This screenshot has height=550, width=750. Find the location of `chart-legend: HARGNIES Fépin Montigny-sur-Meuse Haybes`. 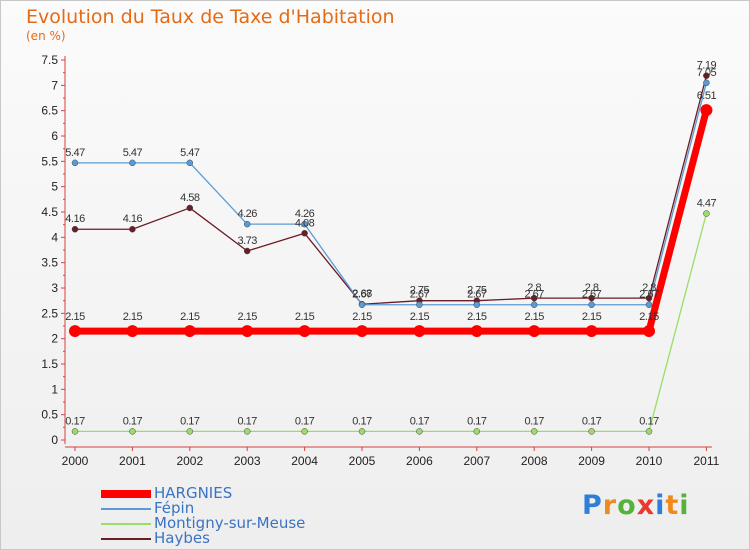

chart-legend: HARGNIES Fépin Montigny-sur-Meuse Haybes is located at coordinates (230, 515).